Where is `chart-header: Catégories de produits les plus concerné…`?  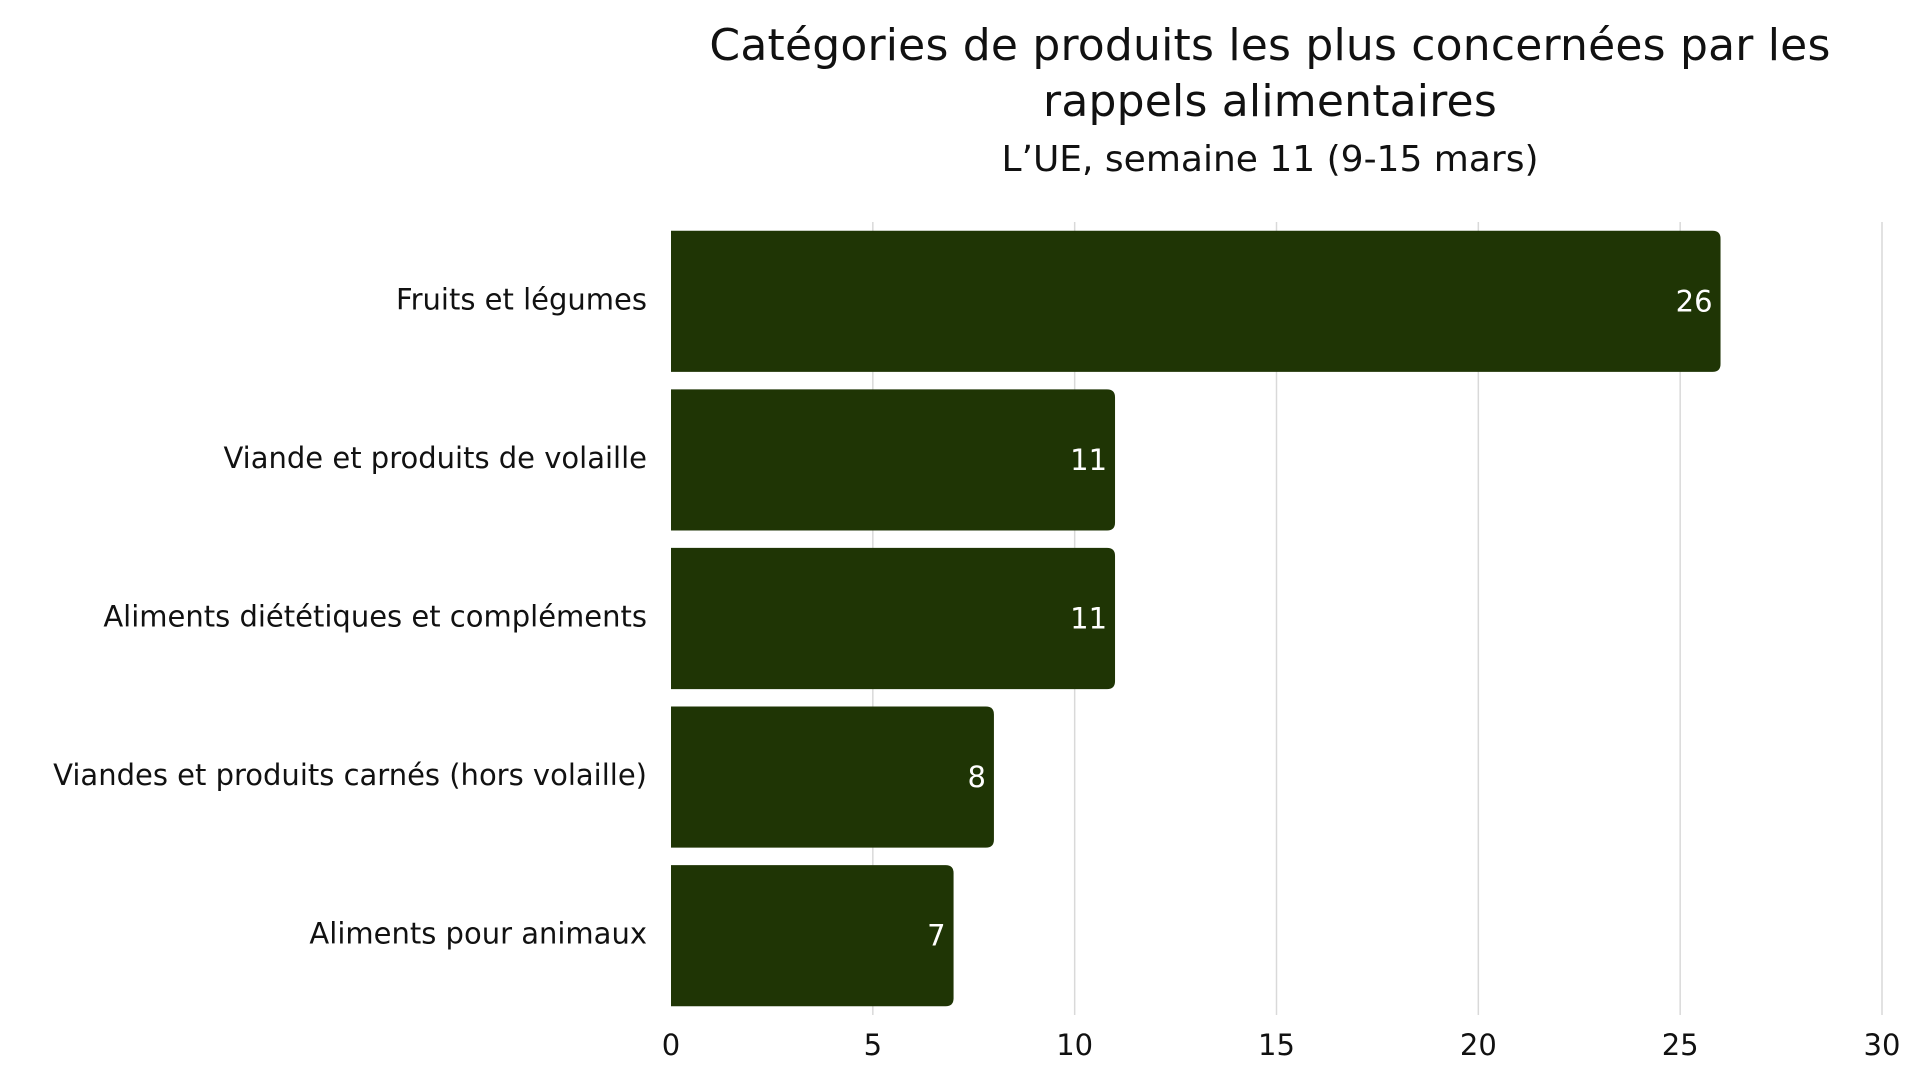 chart-header: Catégories de produits les plus concerné… is located at coordinates (1270, 100).